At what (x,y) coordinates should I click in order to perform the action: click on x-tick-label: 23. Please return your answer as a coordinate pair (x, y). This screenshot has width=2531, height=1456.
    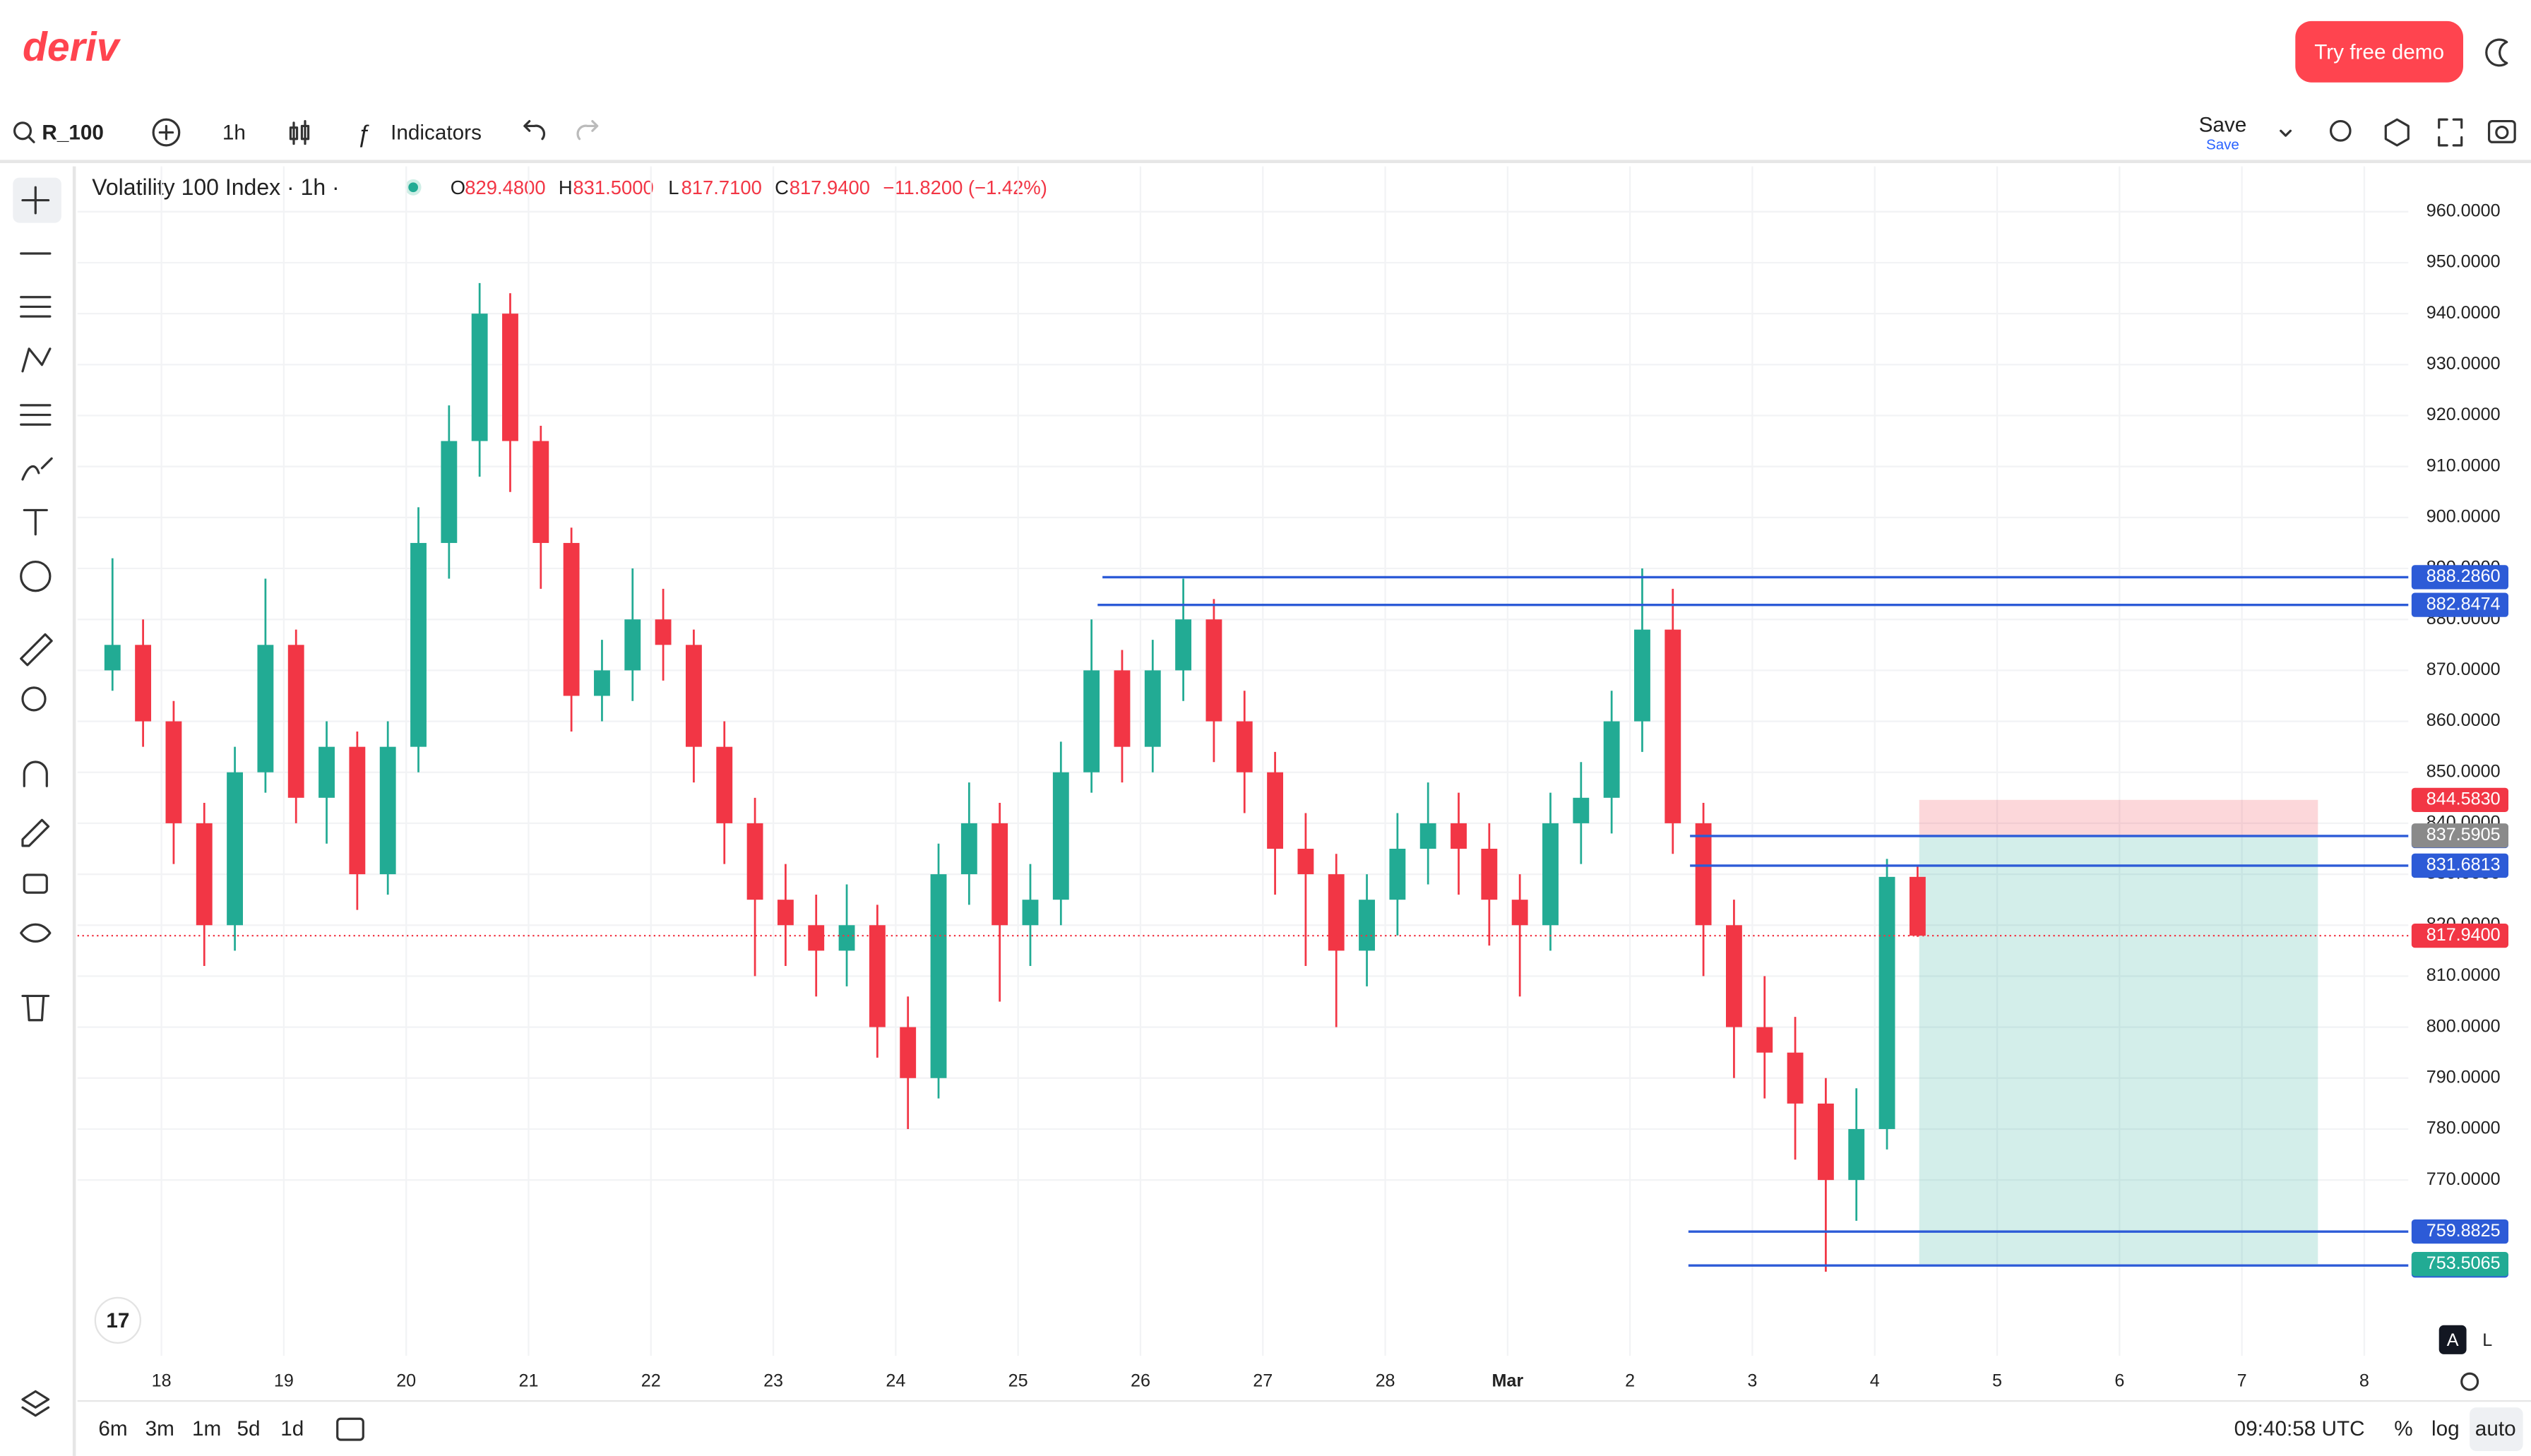
    Looking at the image, I should click on (773, 1380).